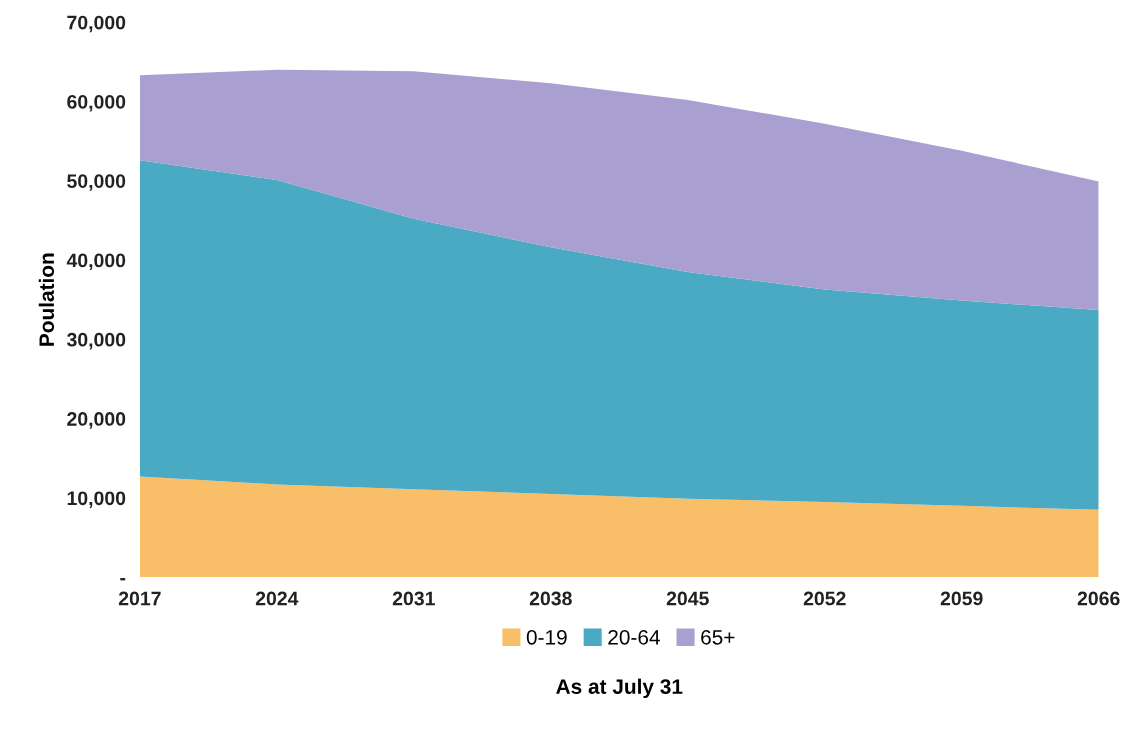 The image size is (1128, 740). I want to click on x-tick-label: 2059, so click(961, 598).